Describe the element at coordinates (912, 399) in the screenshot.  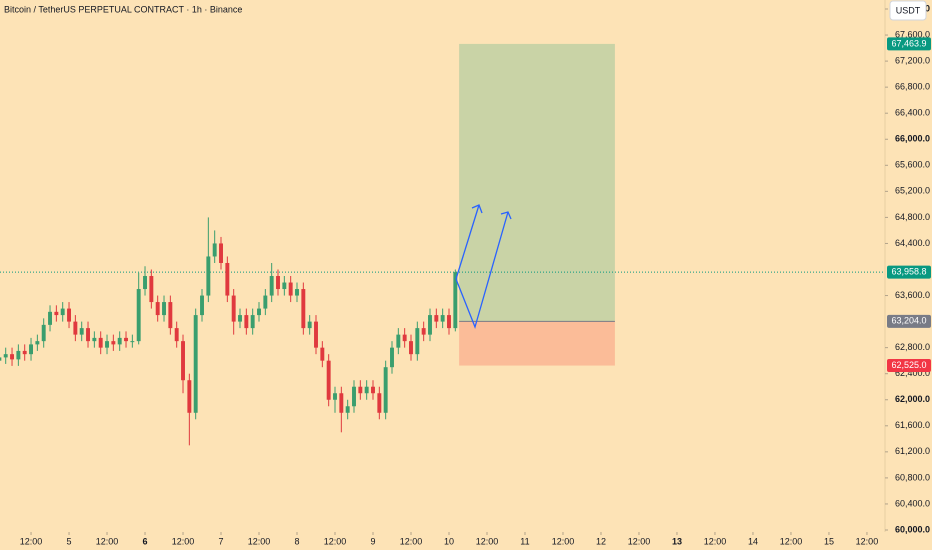
I see `y-tick-label: 62,000.0` at that location.